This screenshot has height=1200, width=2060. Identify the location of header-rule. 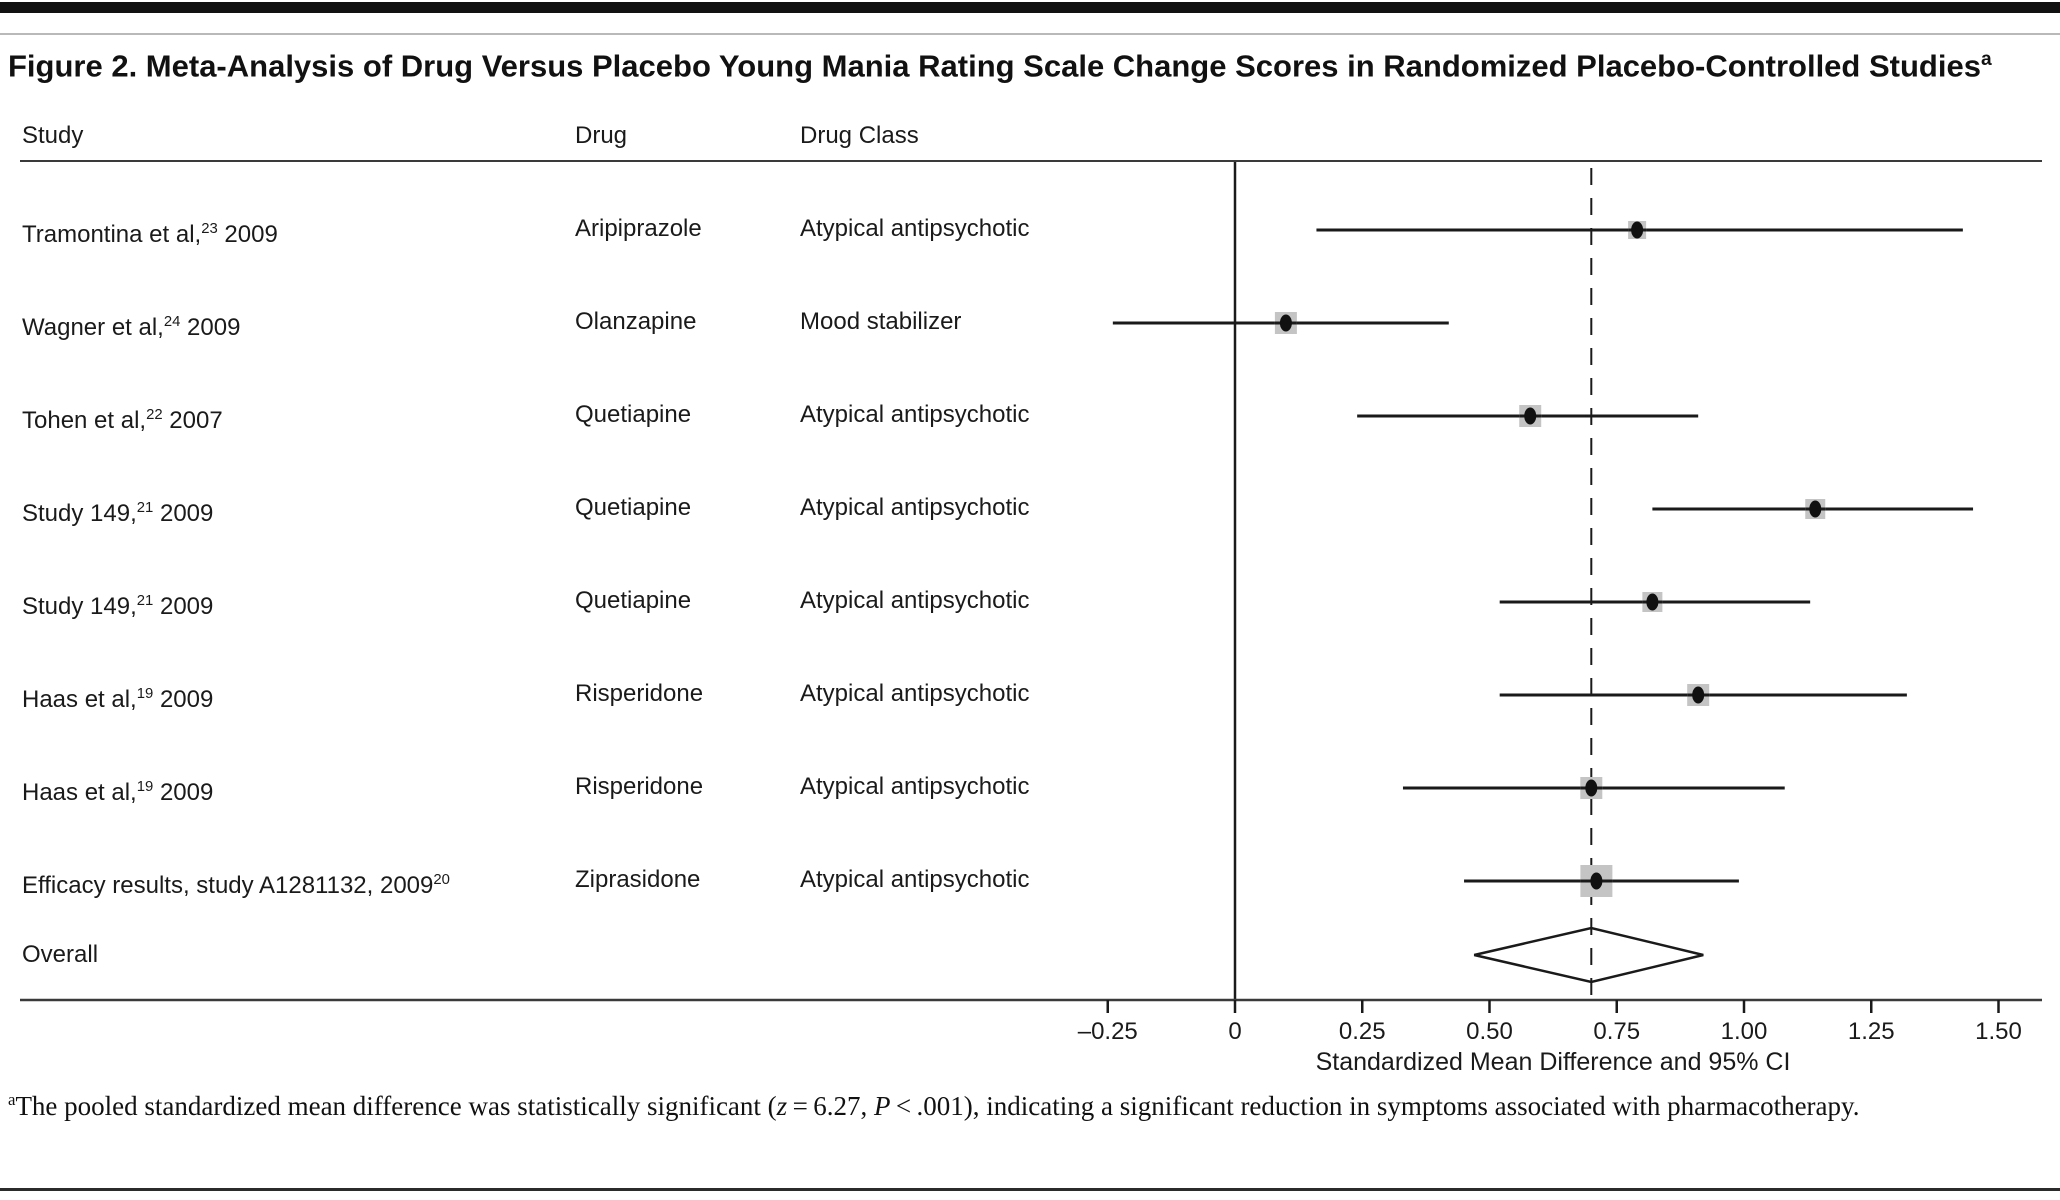
(1031, 161).